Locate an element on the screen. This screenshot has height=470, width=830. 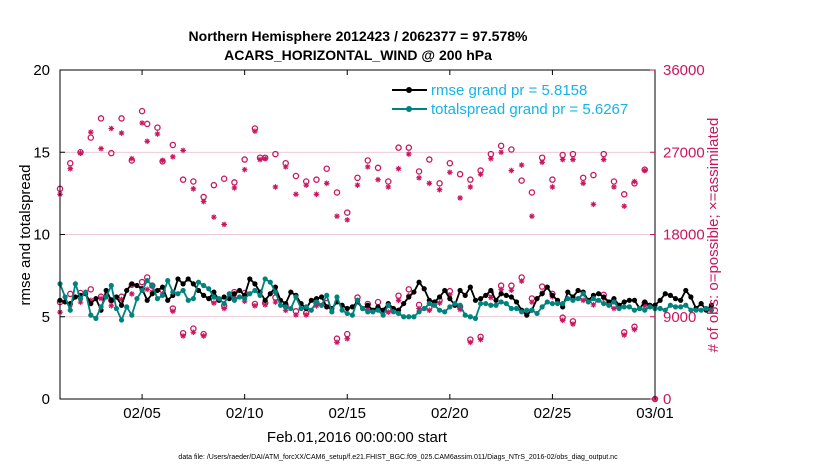
x-axis-label: Feb.01,2016 00:00:00 start is located at coordinates (357, 437).